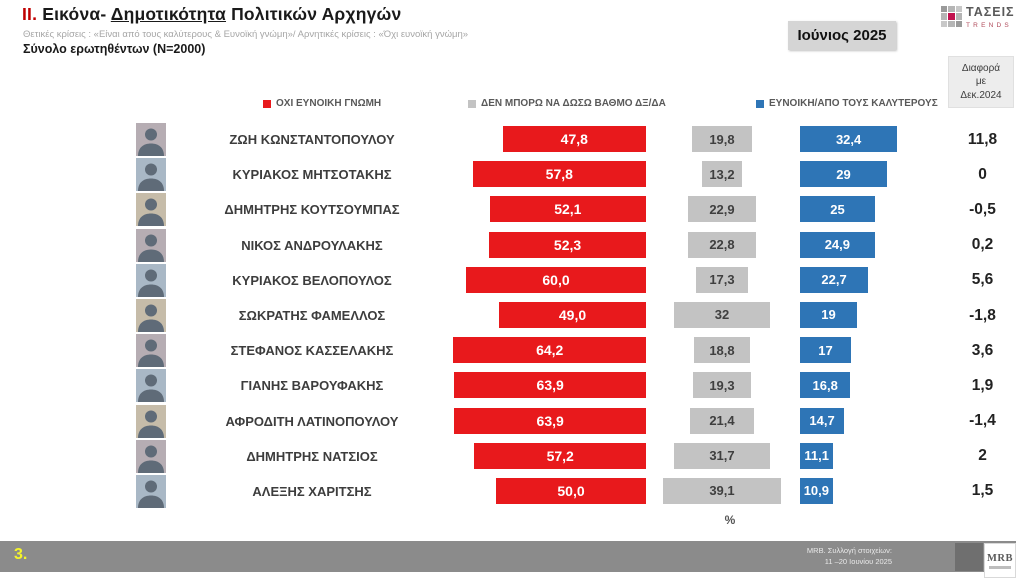  I want to click on legend-label-positive: ΕΥΝΟΙΚΗ/ΑΠΟ ΤΟΥΣ ΚΑΛΥΤΕΡΟΥΣ, so click(853, 103).